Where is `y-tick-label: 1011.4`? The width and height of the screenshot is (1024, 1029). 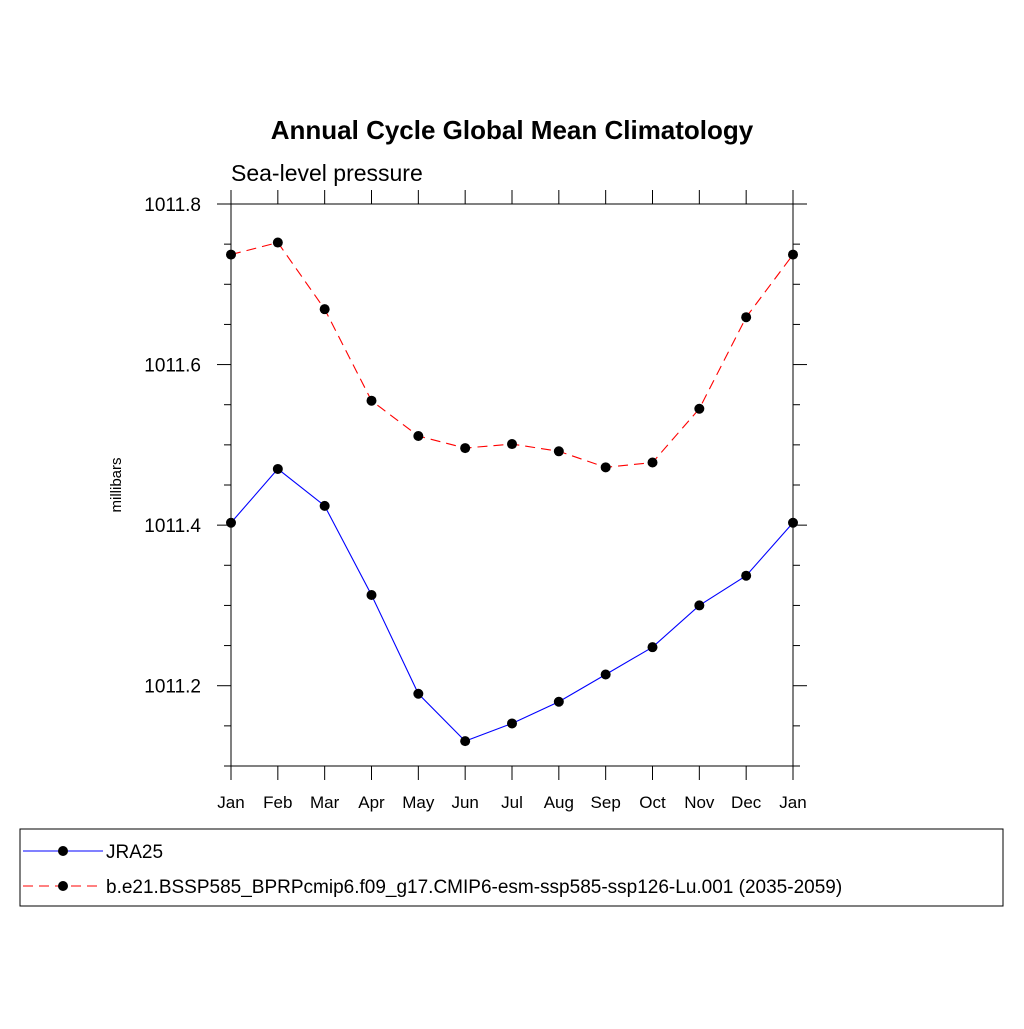
y-tick-label: 1011.4 is located at coordinates (172, 526).